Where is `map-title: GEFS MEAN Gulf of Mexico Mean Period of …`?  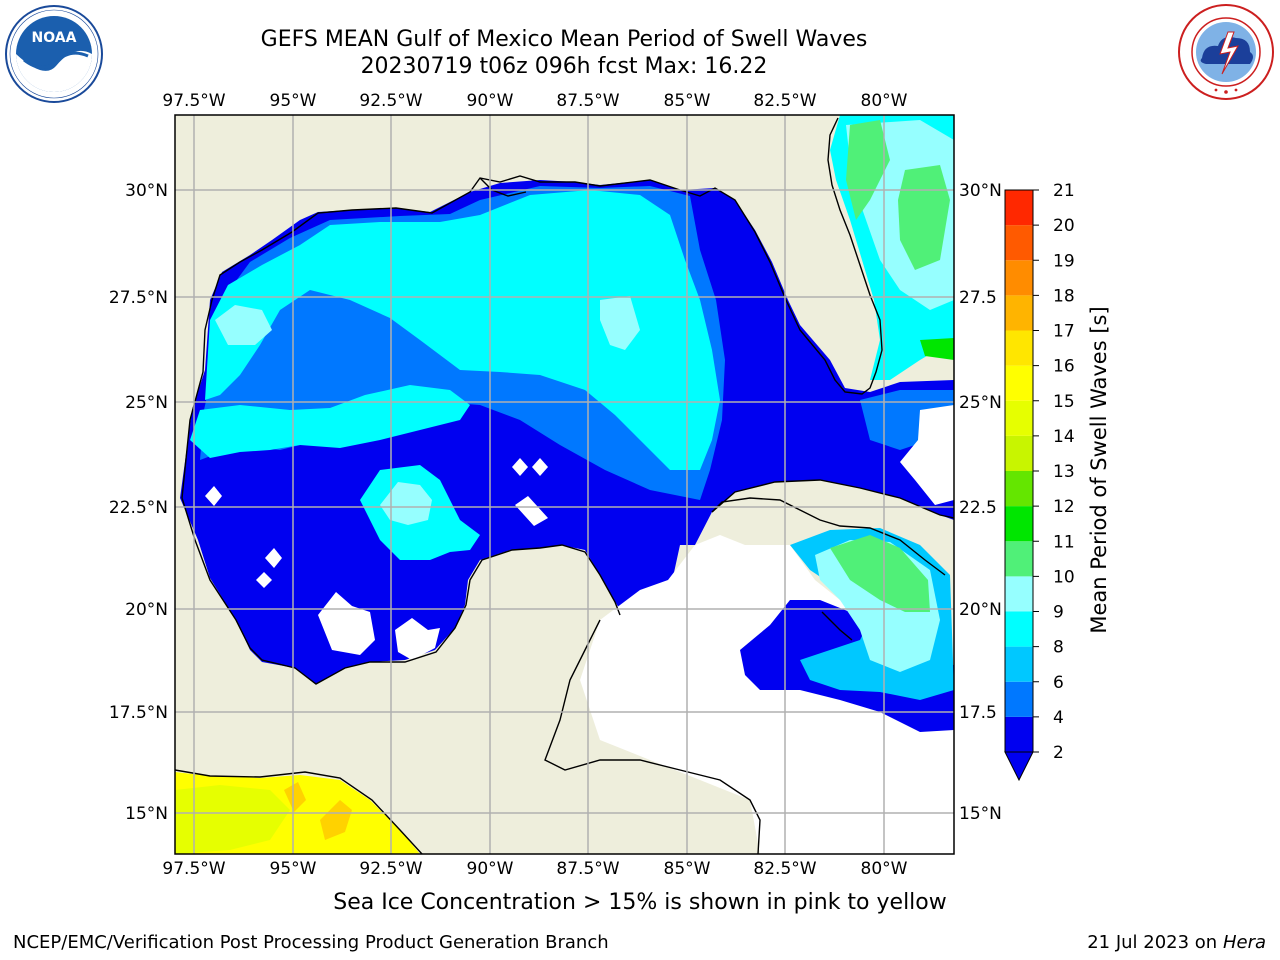
map-title: GEFS MEAN Gulf of Mexico Mean Period of … is located at coordinates (564, 39).